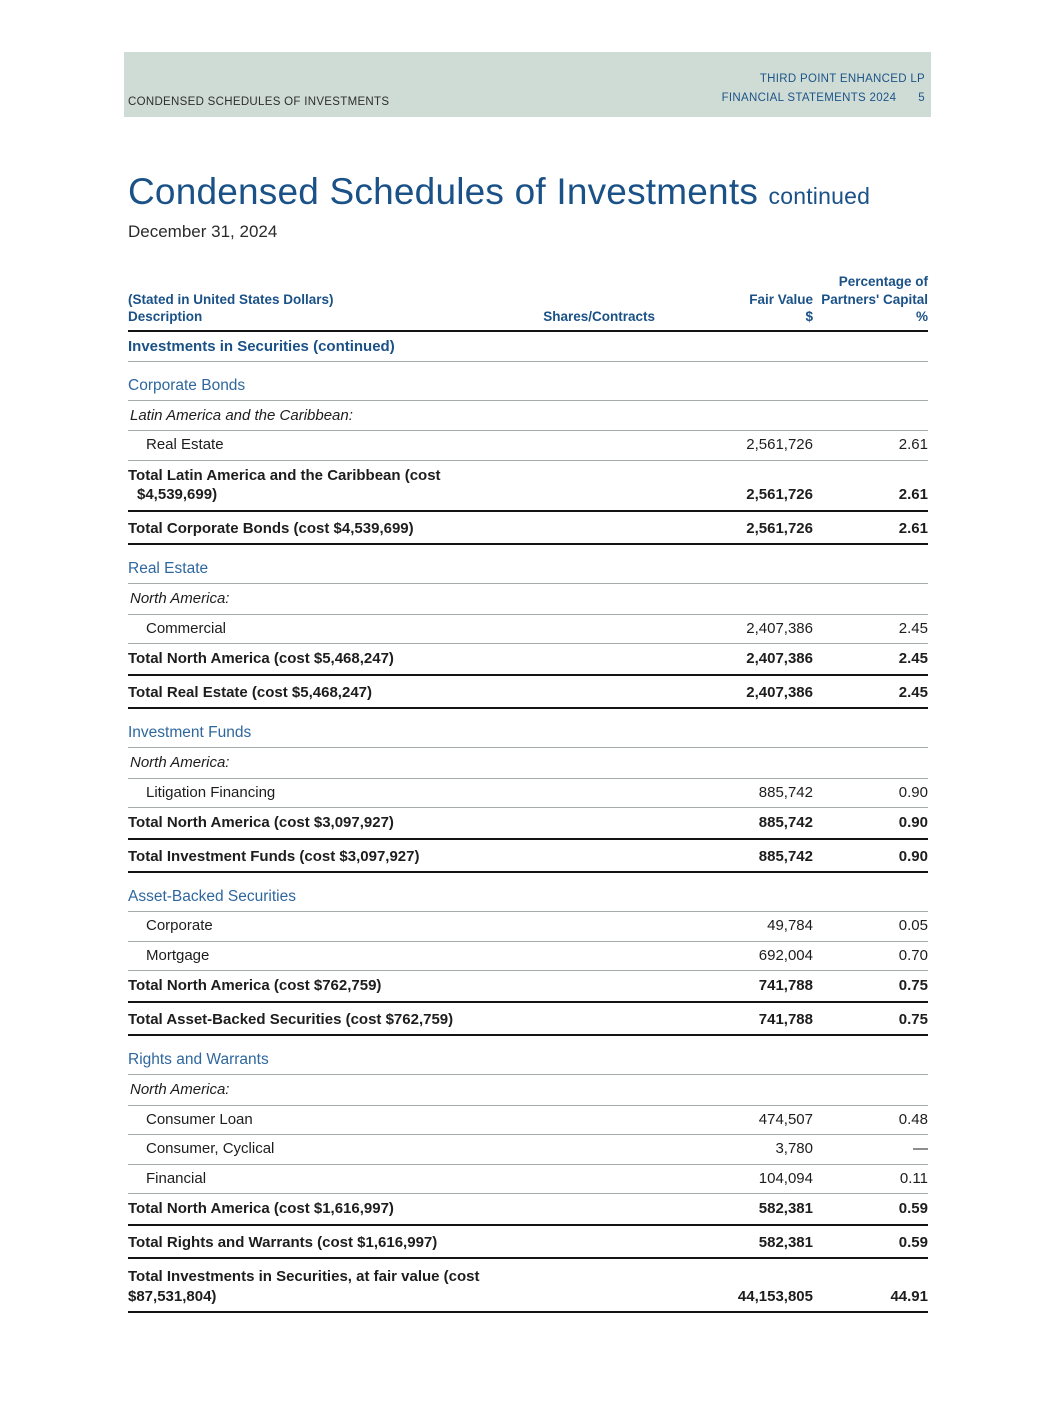 The height and width of the screenshot is (1417, 1055). What do you see at coordinates (250, 692) in the screenshot?
I see `section-total-row-label: Total Real Estate (cost $5,468,247)` at bounding box center [250, 692].